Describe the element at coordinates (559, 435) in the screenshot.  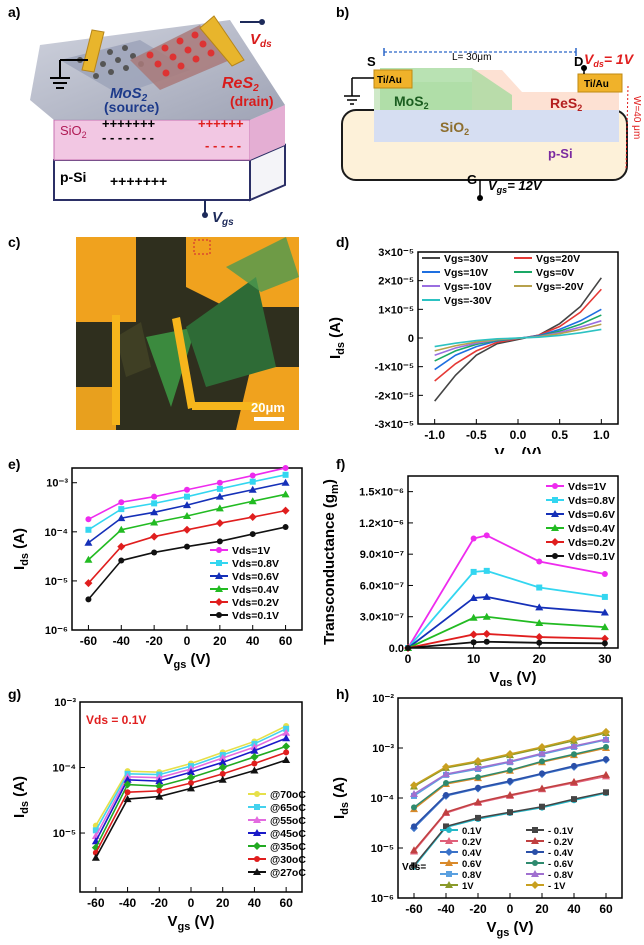
I see `x-tick-label: 0.5` at that location.